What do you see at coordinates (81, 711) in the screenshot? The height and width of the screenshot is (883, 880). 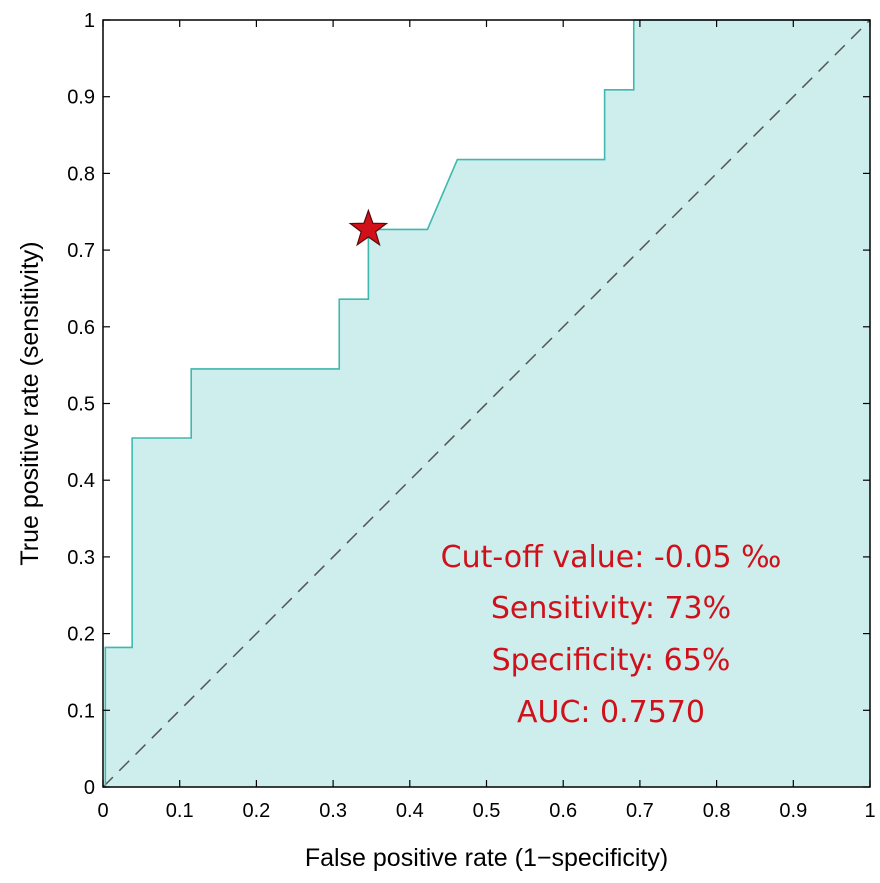 I see `y-tick-label: 0.1` at bounding box center [81, 711].